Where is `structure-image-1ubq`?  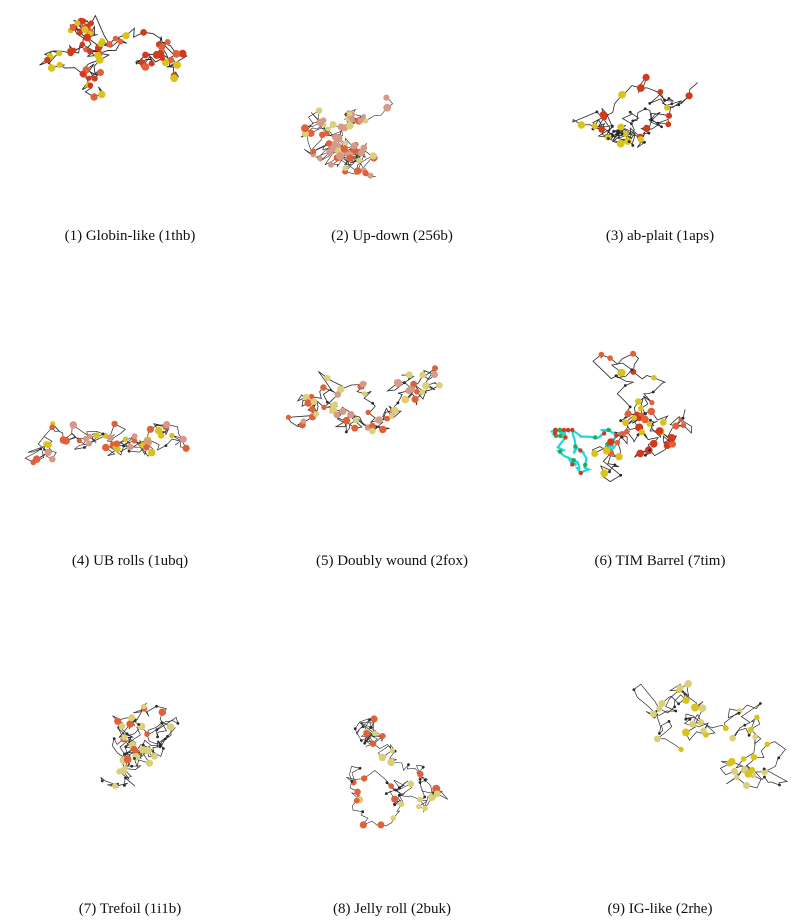 structure-image-1ubq is located at coordinates (107, 443).